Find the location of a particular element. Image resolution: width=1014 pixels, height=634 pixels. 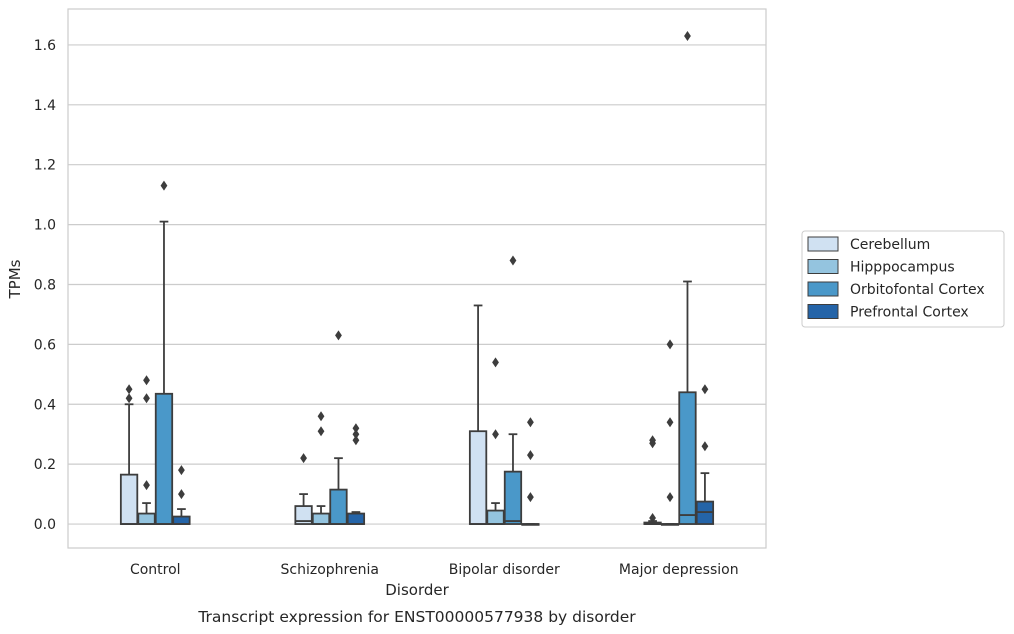

x-tick-label: Bipolar disorder is located at coordinates (504, 570).